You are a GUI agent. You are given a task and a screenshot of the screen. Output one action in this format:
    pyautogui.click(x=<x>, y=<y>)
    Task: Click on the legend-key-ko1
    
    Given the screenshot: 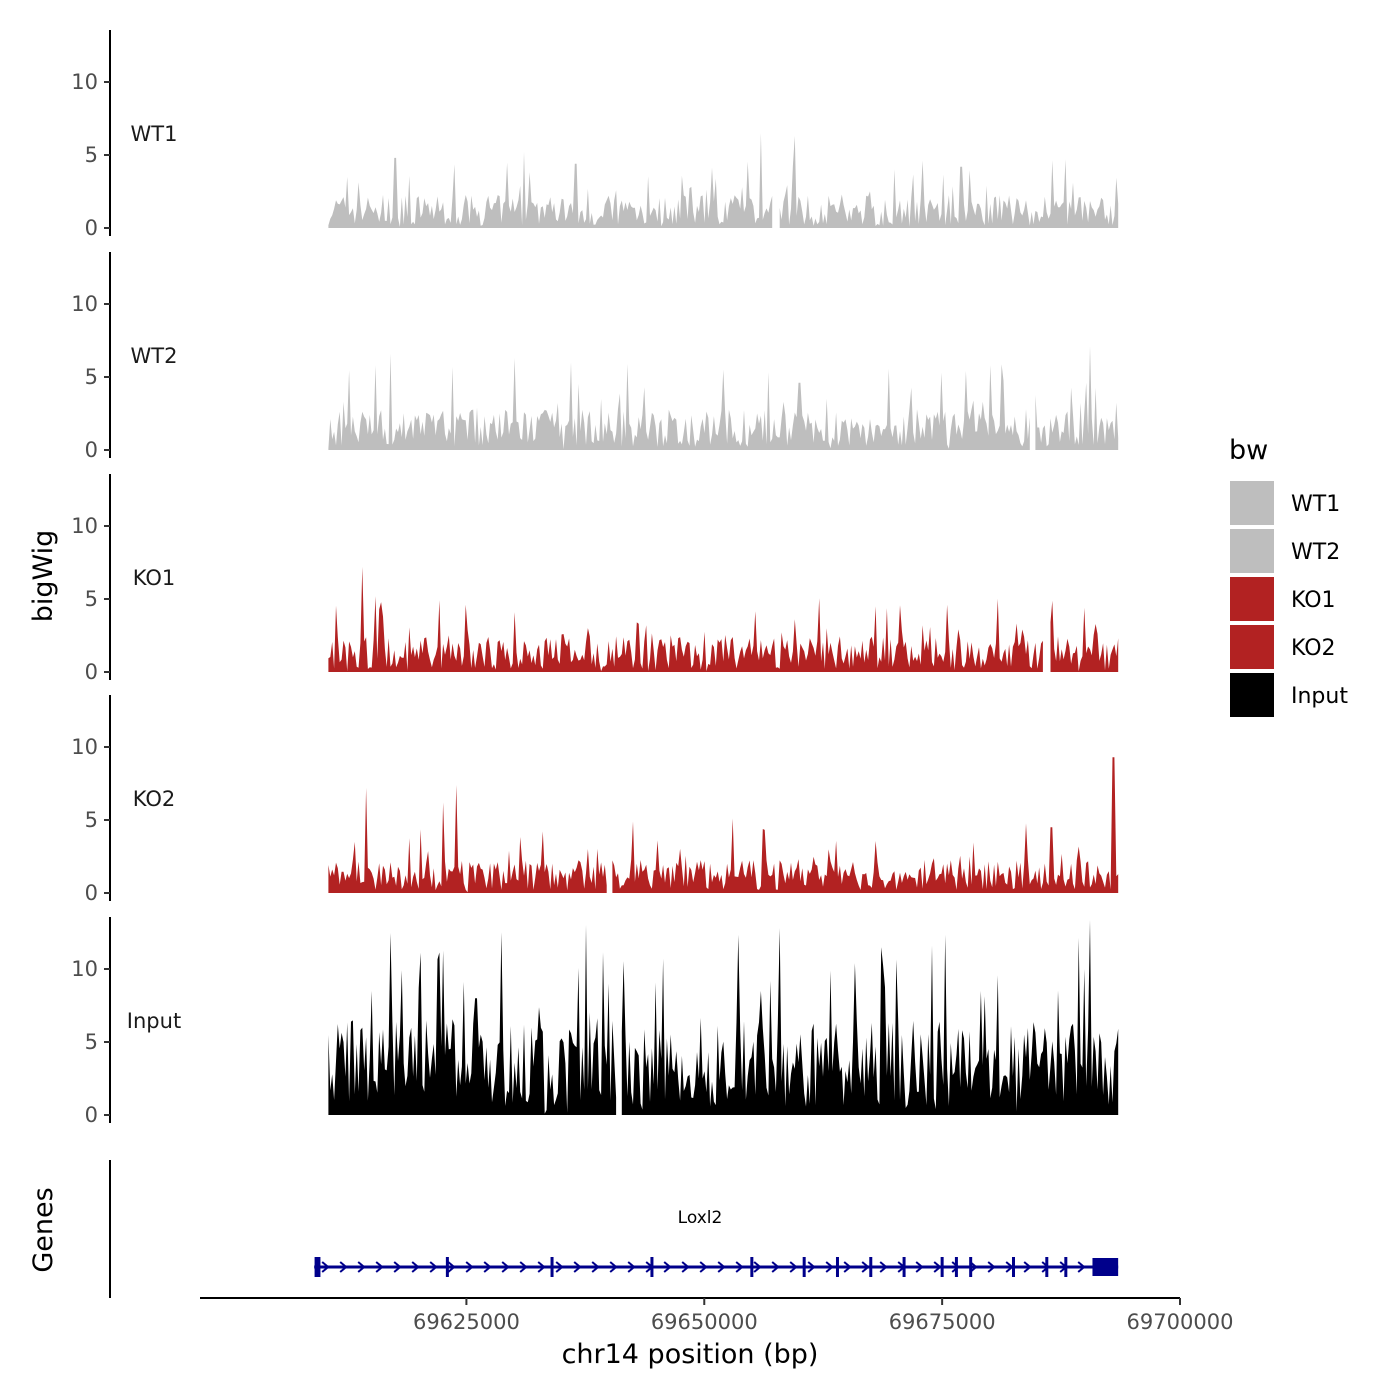 What is the action you would take?
    pyautogui.click(x=1252, y=599)
    